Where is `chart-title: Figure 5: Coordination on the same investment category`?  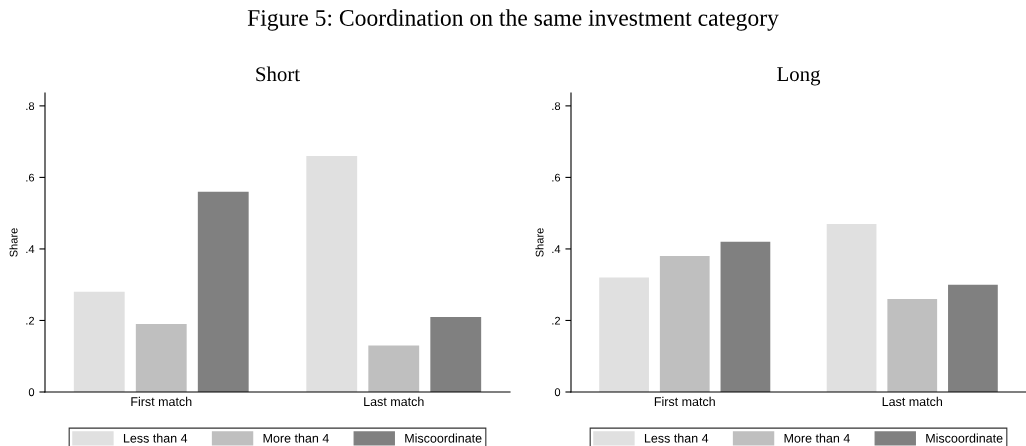 chart-title: Figure 5: Coordination on the same investment category is located at coordinates (513, 20).